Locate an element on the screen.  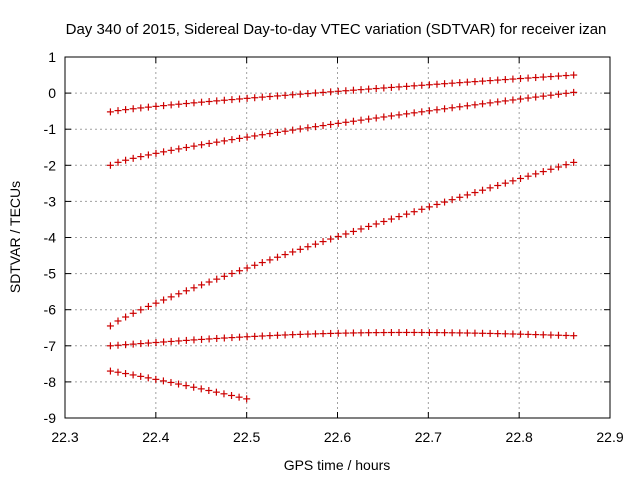
x-tick-label: 22.5 is located at coordinates (246, 437).